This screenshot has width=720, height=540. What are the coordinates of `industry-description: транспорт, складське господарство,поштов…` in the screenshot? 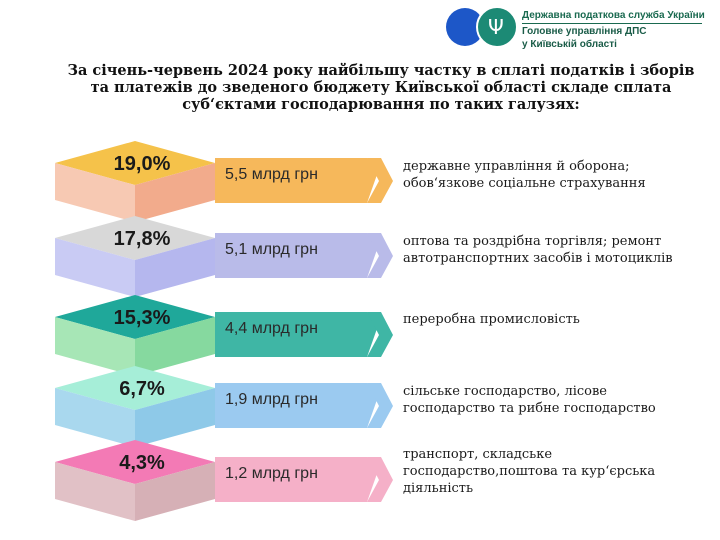 It's located at (529, 471).